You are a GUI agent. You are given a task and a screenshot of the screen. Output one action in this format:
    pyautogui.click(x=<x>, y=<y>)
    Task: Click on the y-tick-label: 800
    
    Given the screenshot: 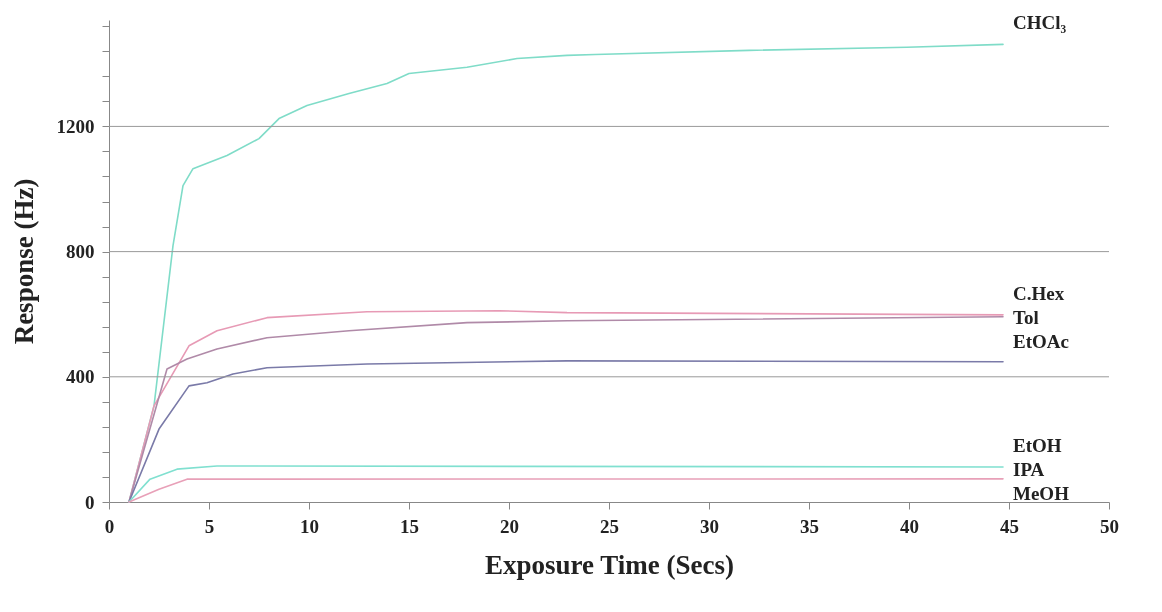 What is the action you would take?
    pyautogui.click(x=80, y=252)
    